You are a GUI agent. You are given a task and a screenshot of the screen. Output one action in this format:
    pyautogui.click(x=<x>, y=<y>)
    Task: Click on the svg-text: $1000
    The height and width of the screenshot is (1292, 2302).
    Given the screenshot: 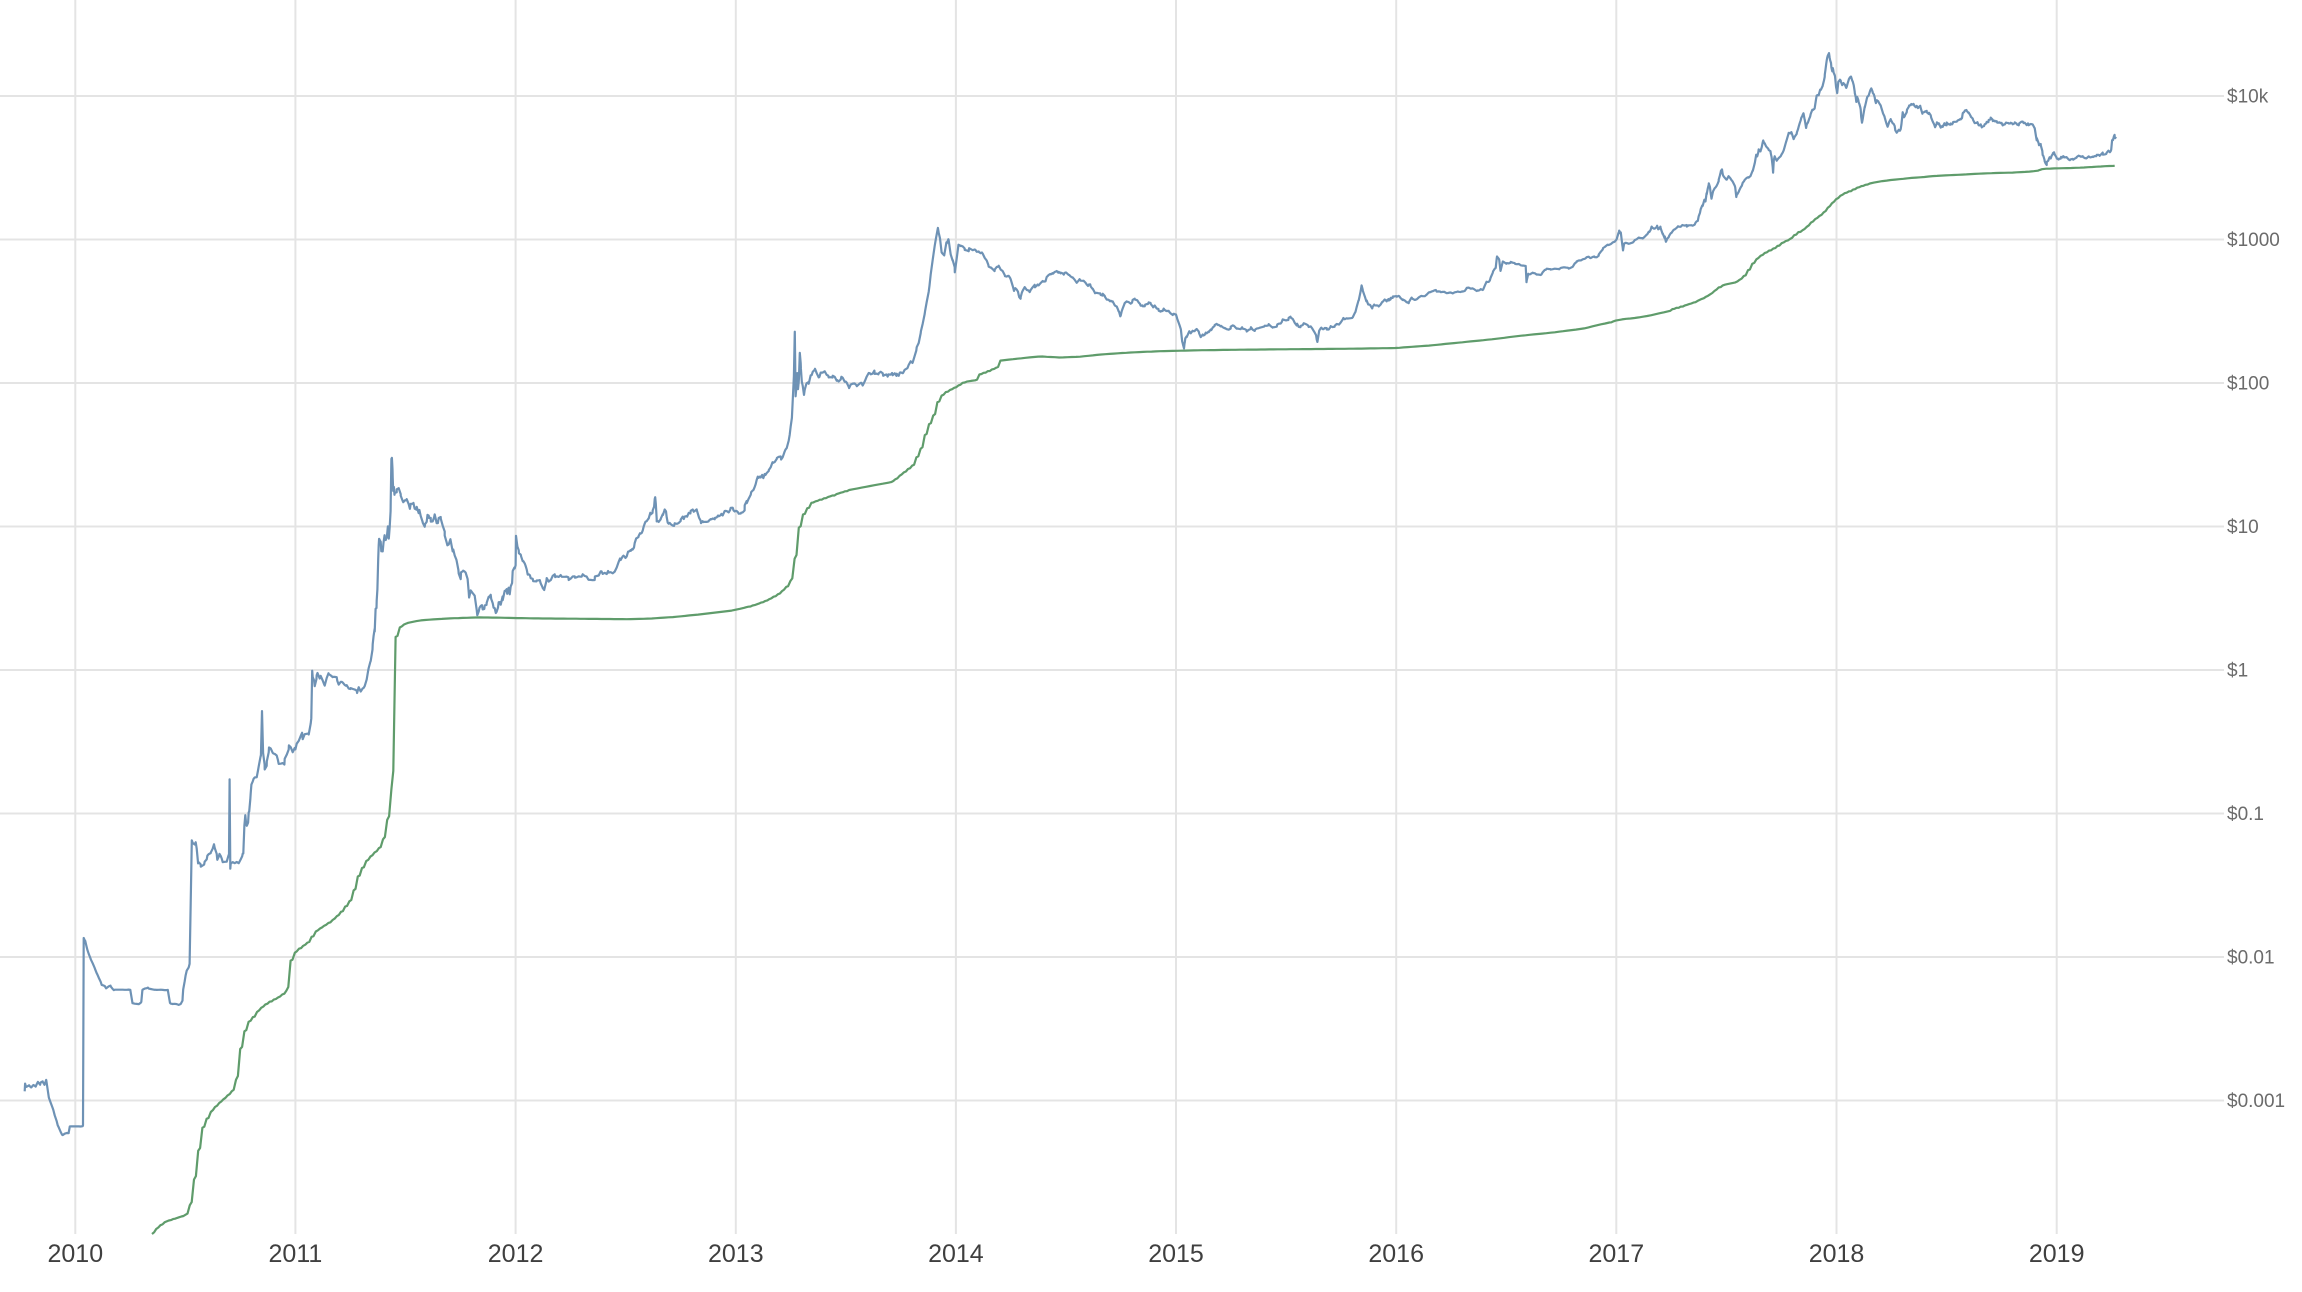 What is the action you would take?
    pyautogui.click(x=2253, y=240)
    